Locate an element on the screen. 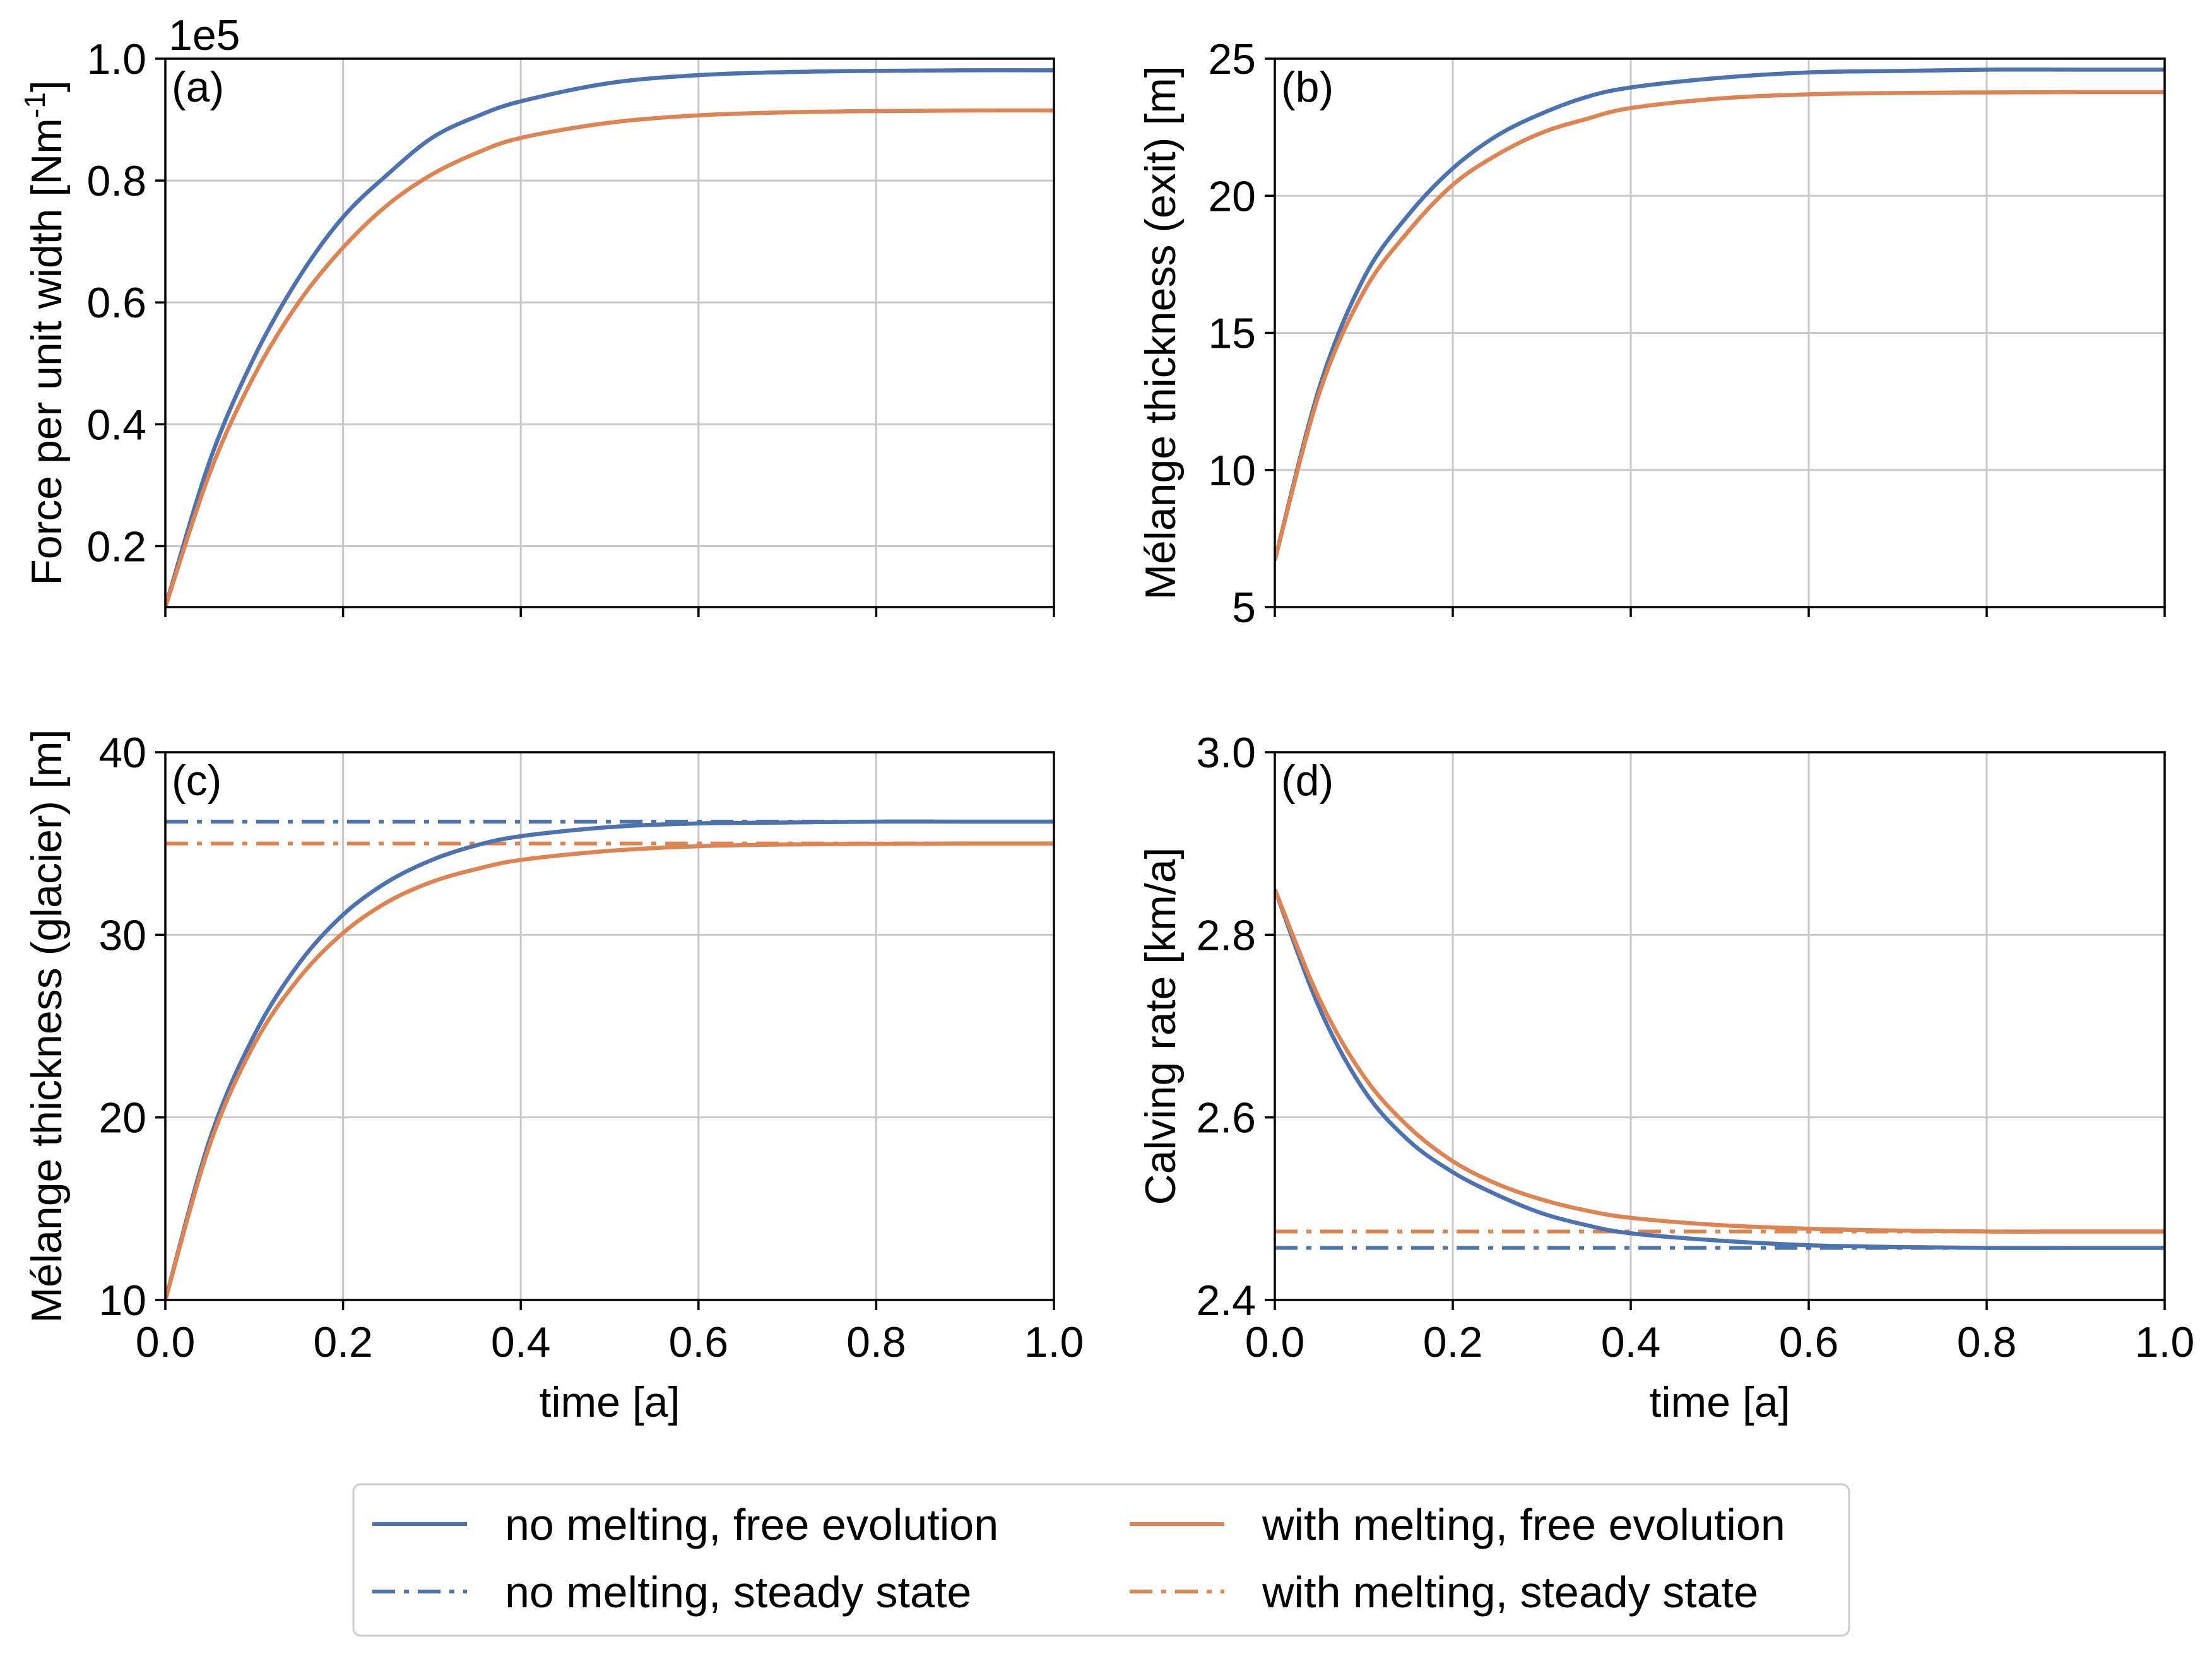 The image size is (2212, 1654). y-tick-label-c-1: 20 is located at coordinates (122, 1118).